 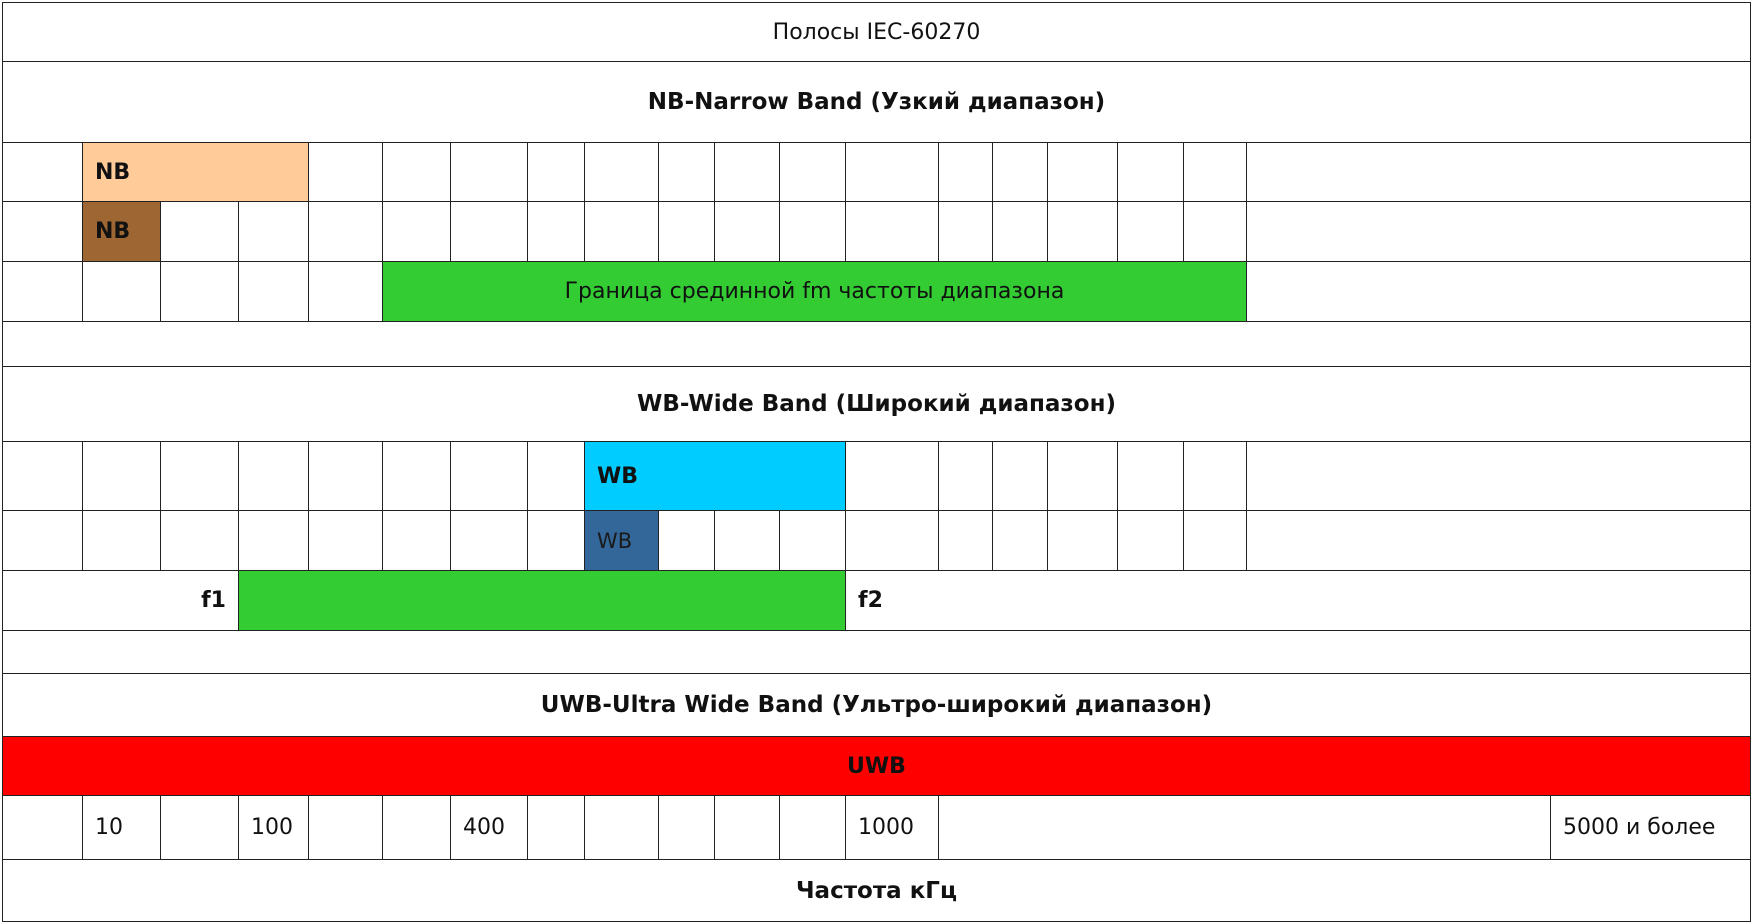 What do you see at coordinates (814, 291) in the screenshot?
I see `nb-midfrequency-range-bar: Граница срединной fm частоты диапазона` at bounding box center [814, 291].